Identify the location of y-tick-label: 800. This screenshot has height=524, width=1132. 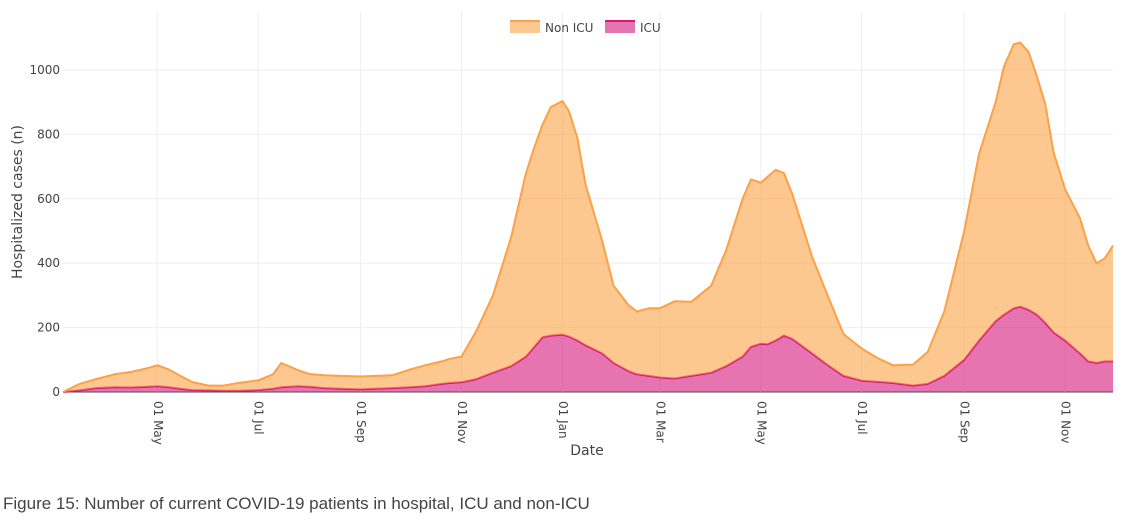
(48, 134).